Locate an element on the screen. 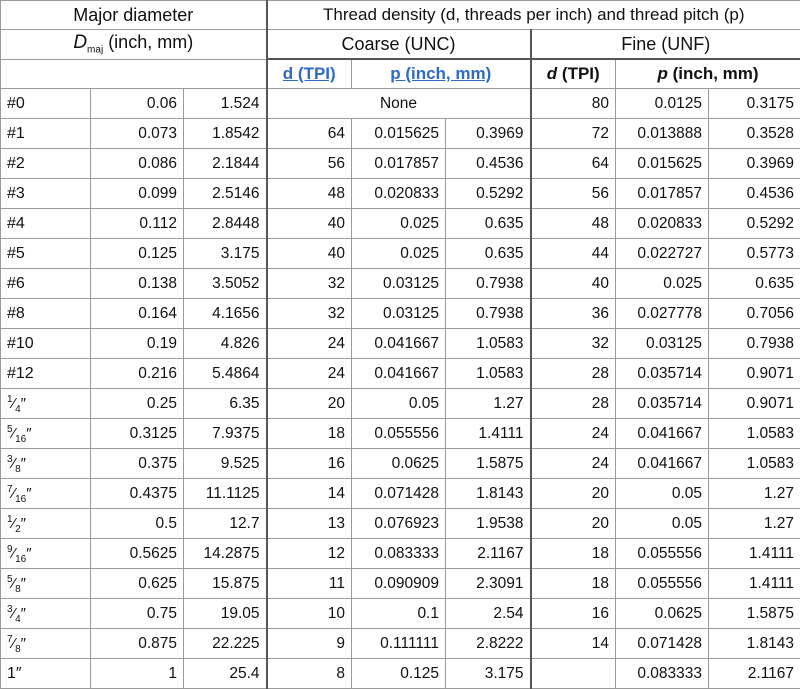 Image resolution: width=800 pixels, height=689 pixels. coarse-pitch-inch-cell: 0.03125 is located at coordinates (399, 284).